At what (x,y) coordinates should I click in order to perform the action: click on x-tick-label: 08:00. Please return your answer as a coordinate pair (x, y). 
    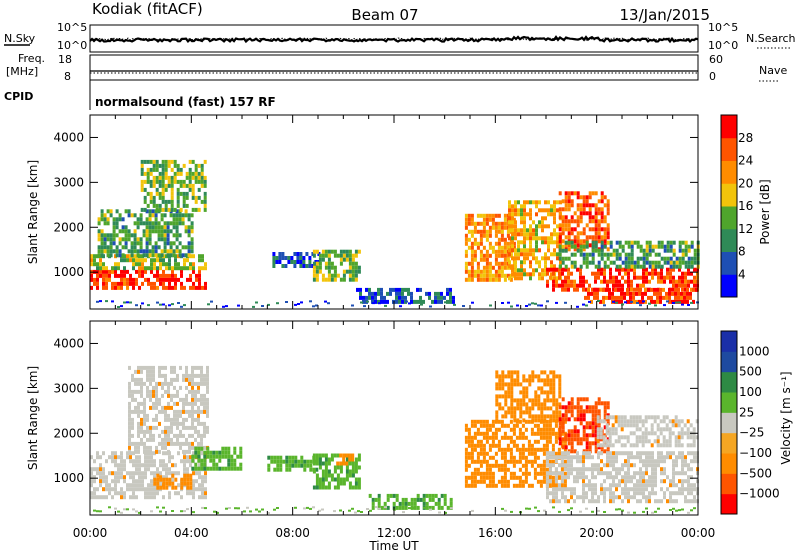
    Looking at the image, I should click on (292, 533).